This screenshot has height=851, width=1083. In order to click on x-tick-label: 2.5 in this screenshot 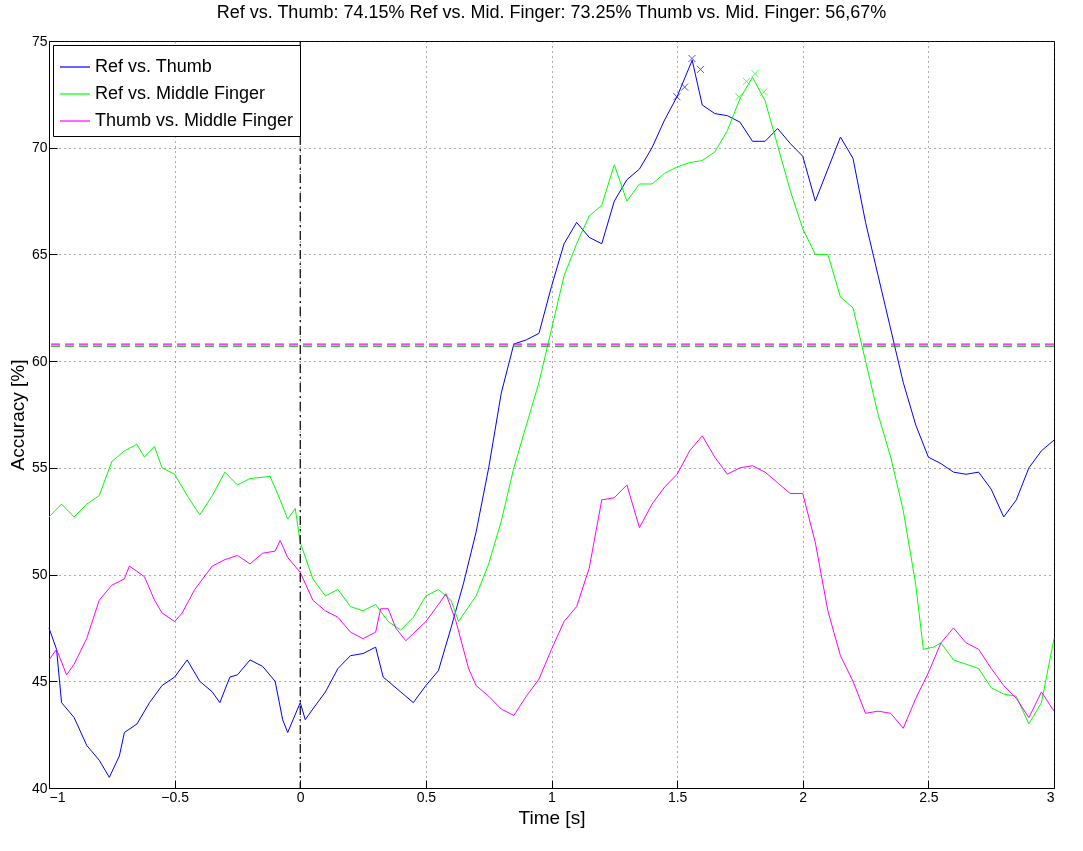, I will do `click(929, 796)`.